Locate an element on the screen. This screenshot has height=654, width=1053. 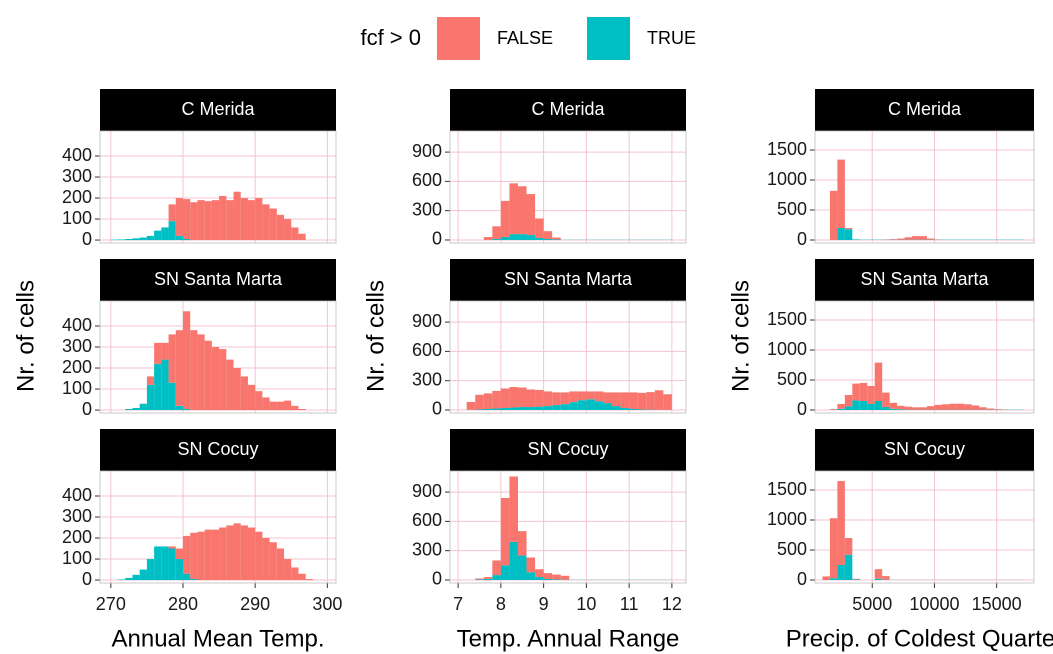
x-axis-label: Precip. of Coldest Quarter is located at coordinates (919, 638).